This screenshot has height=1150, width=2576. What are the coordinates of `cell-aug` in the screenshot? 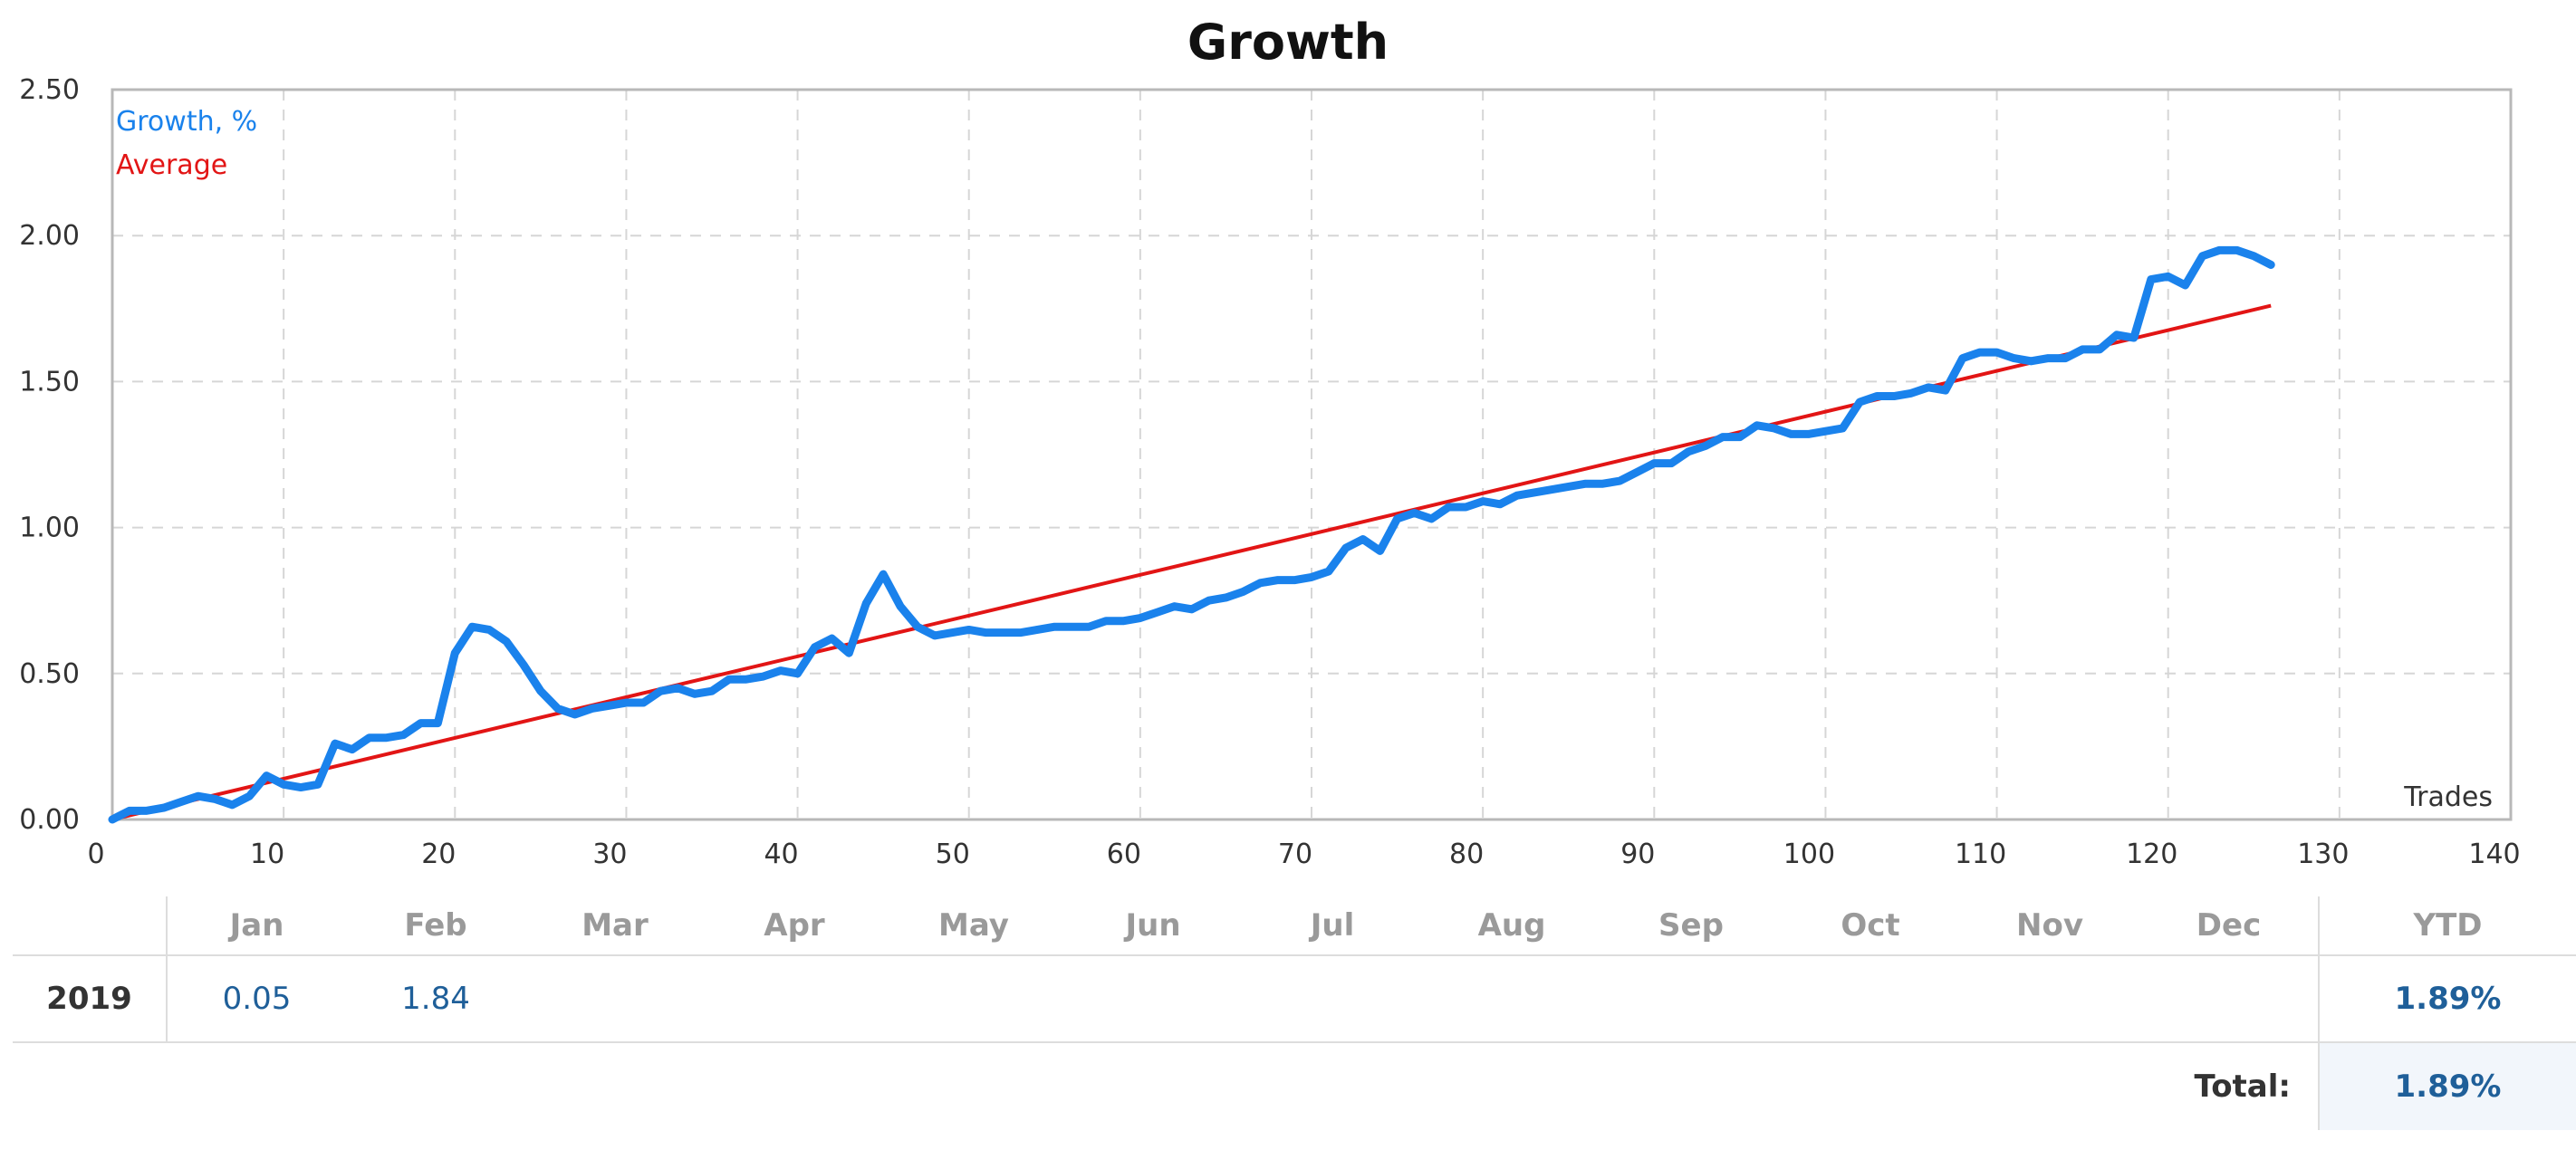 It's located at (1511, 999).